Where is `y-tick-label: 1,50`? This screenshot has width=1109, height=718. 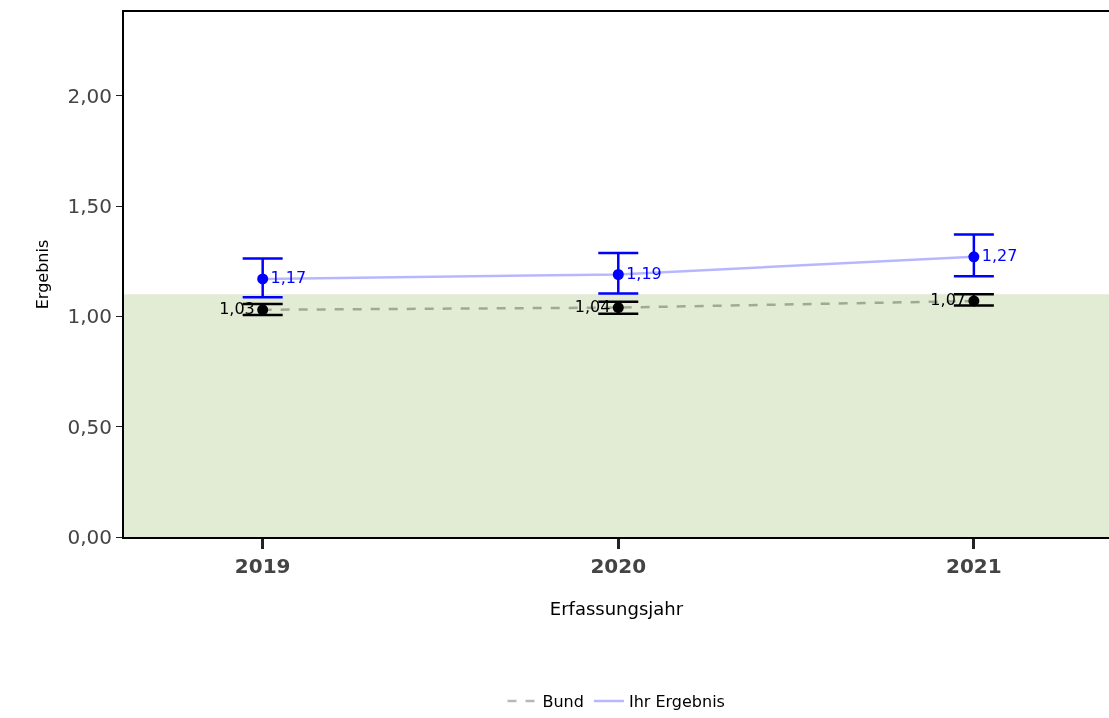 y-tick-label: 1,50 is located at coordinates (89, 206).